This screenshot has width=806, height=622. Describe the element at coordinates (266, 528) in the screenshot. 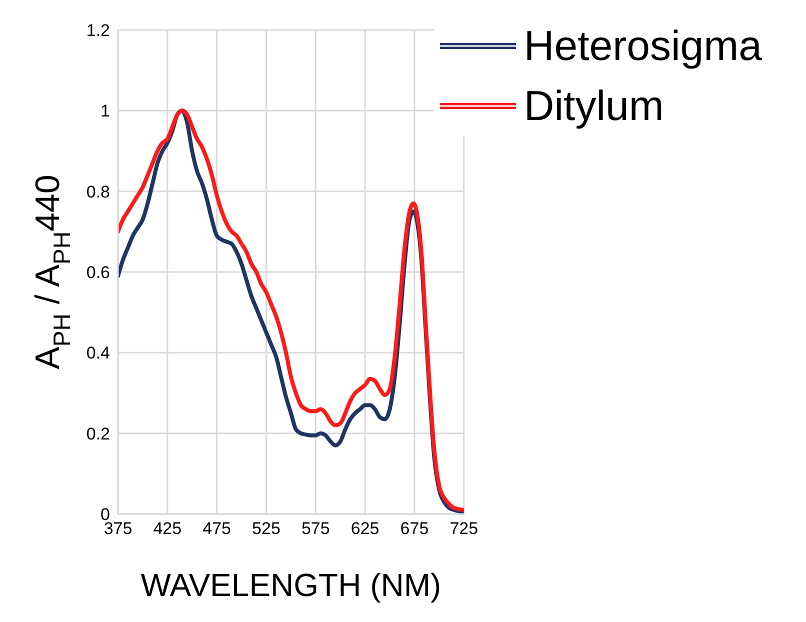

I see `x-tick-label: 525` at that location.